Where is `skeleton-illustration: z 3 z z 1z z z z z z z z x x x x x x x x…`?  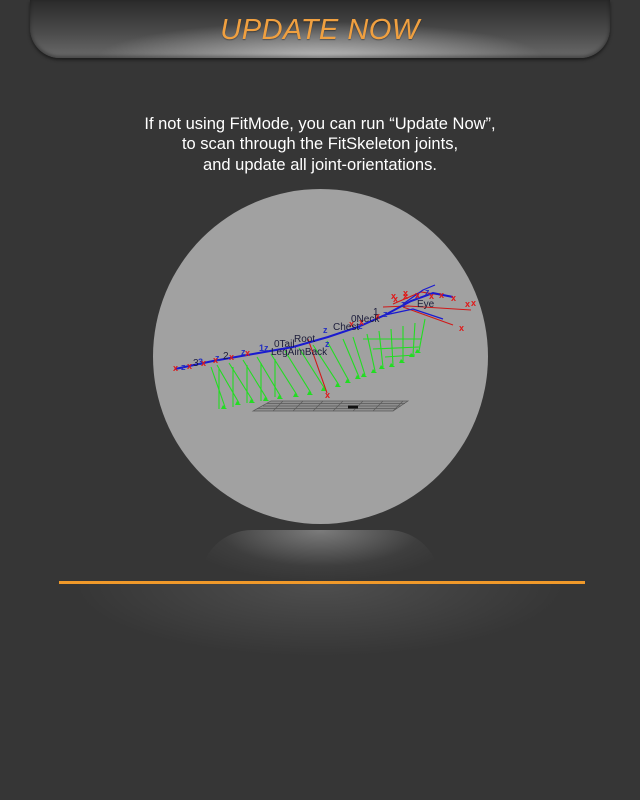 skeleton-illustration: z 3 z z 1z z z z z z z z x x x x x x x x… is located at coordinates (324, 348).